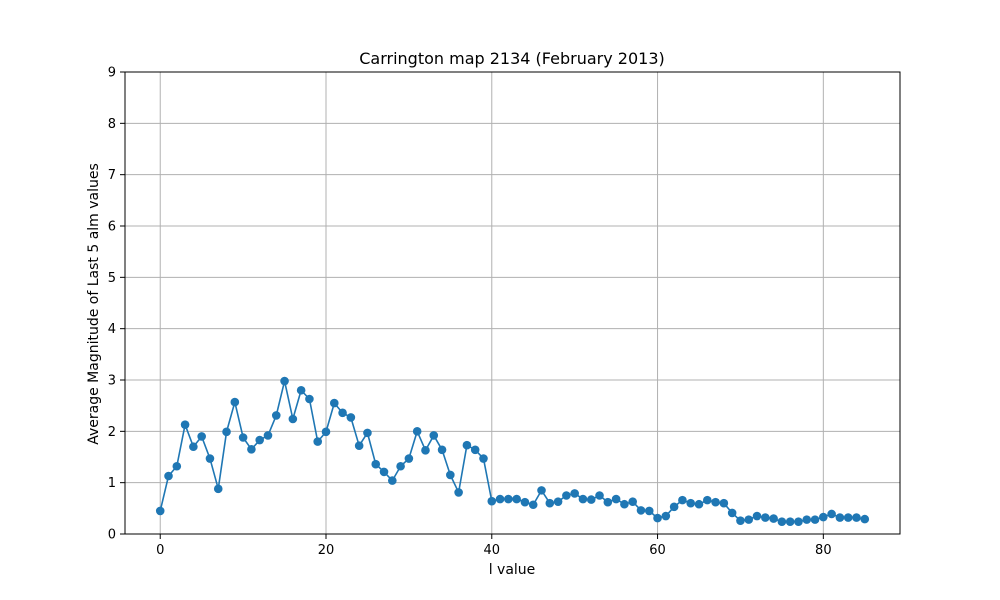 Image resolution: width=1000 pixels, height=600 pixels. I want to click on y-tick-label: 4, so click(112, 329).